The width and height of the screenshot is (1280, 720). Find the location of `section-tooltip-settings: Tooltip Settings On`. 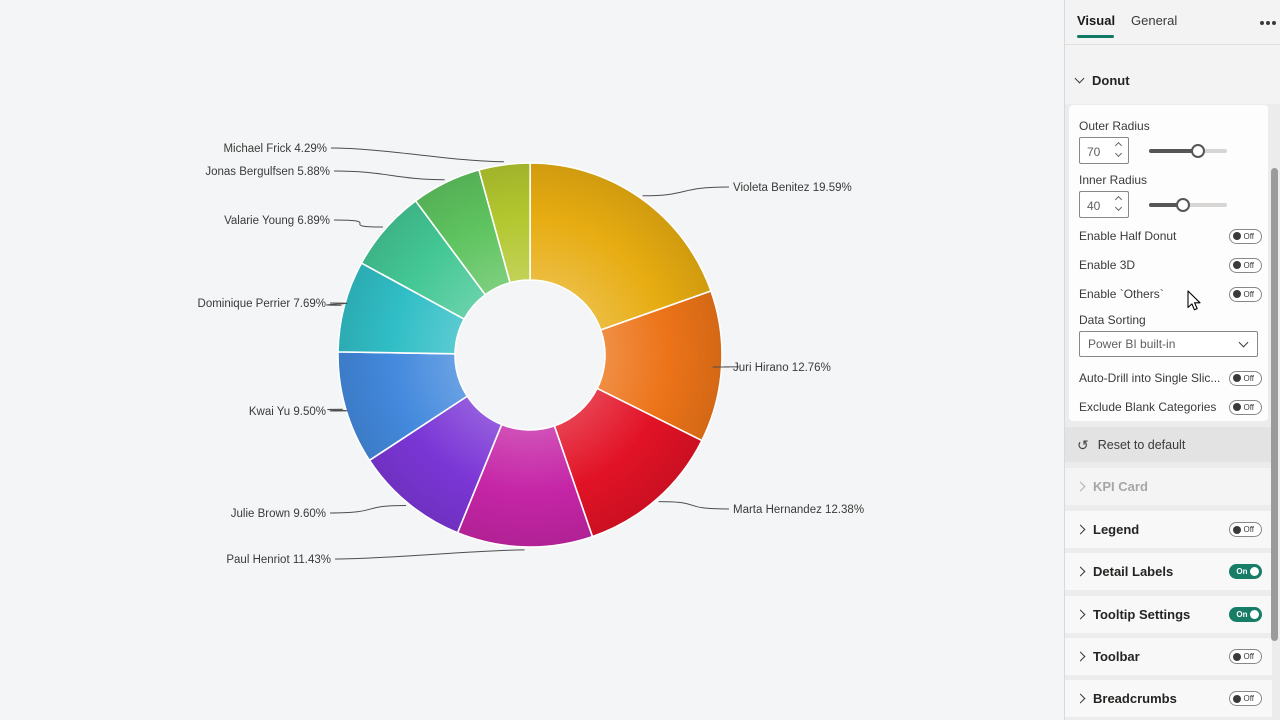

section-tooltip-settings: Tooltip Settings On is located at coordinates (1168, 614).